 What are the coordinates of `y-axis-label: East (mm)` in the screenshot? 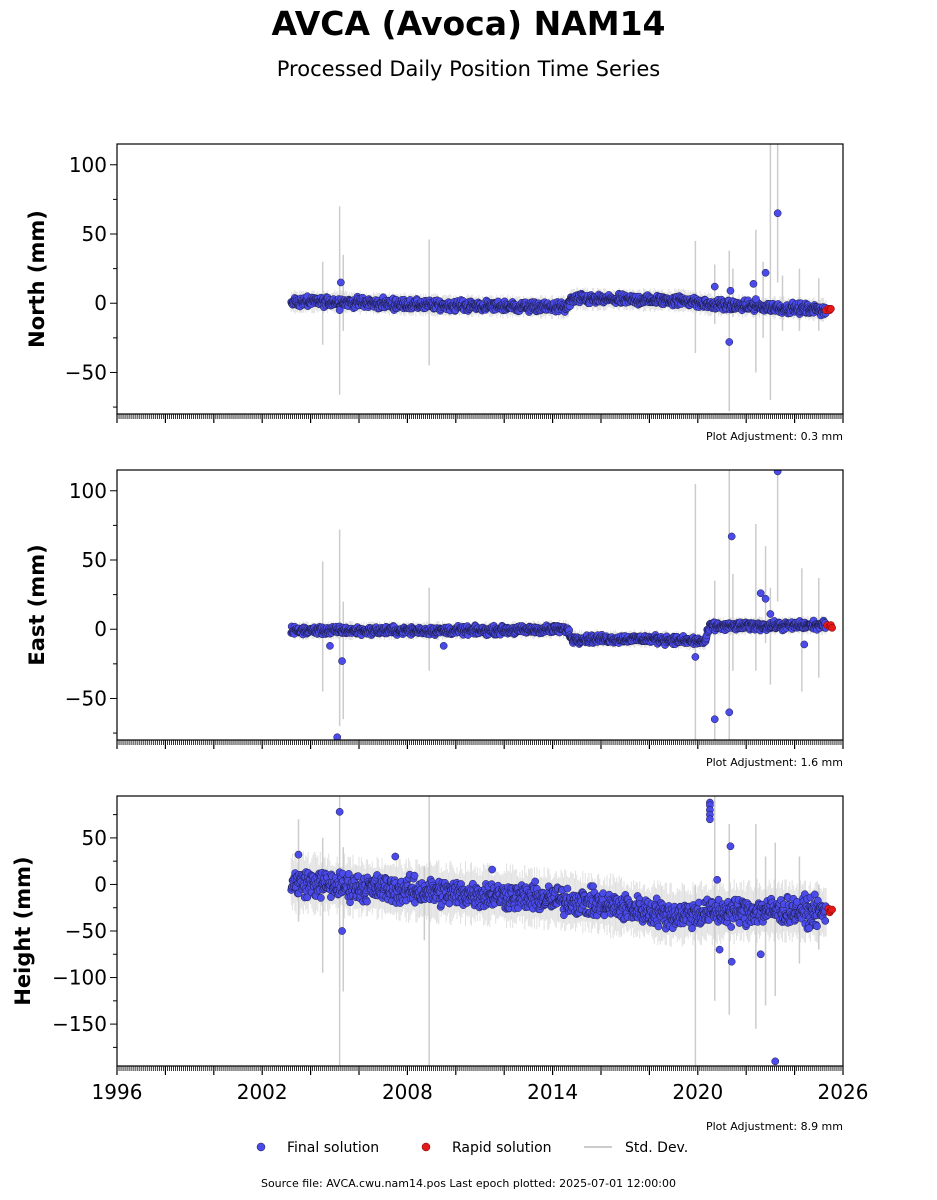 It's located at (37, 604).